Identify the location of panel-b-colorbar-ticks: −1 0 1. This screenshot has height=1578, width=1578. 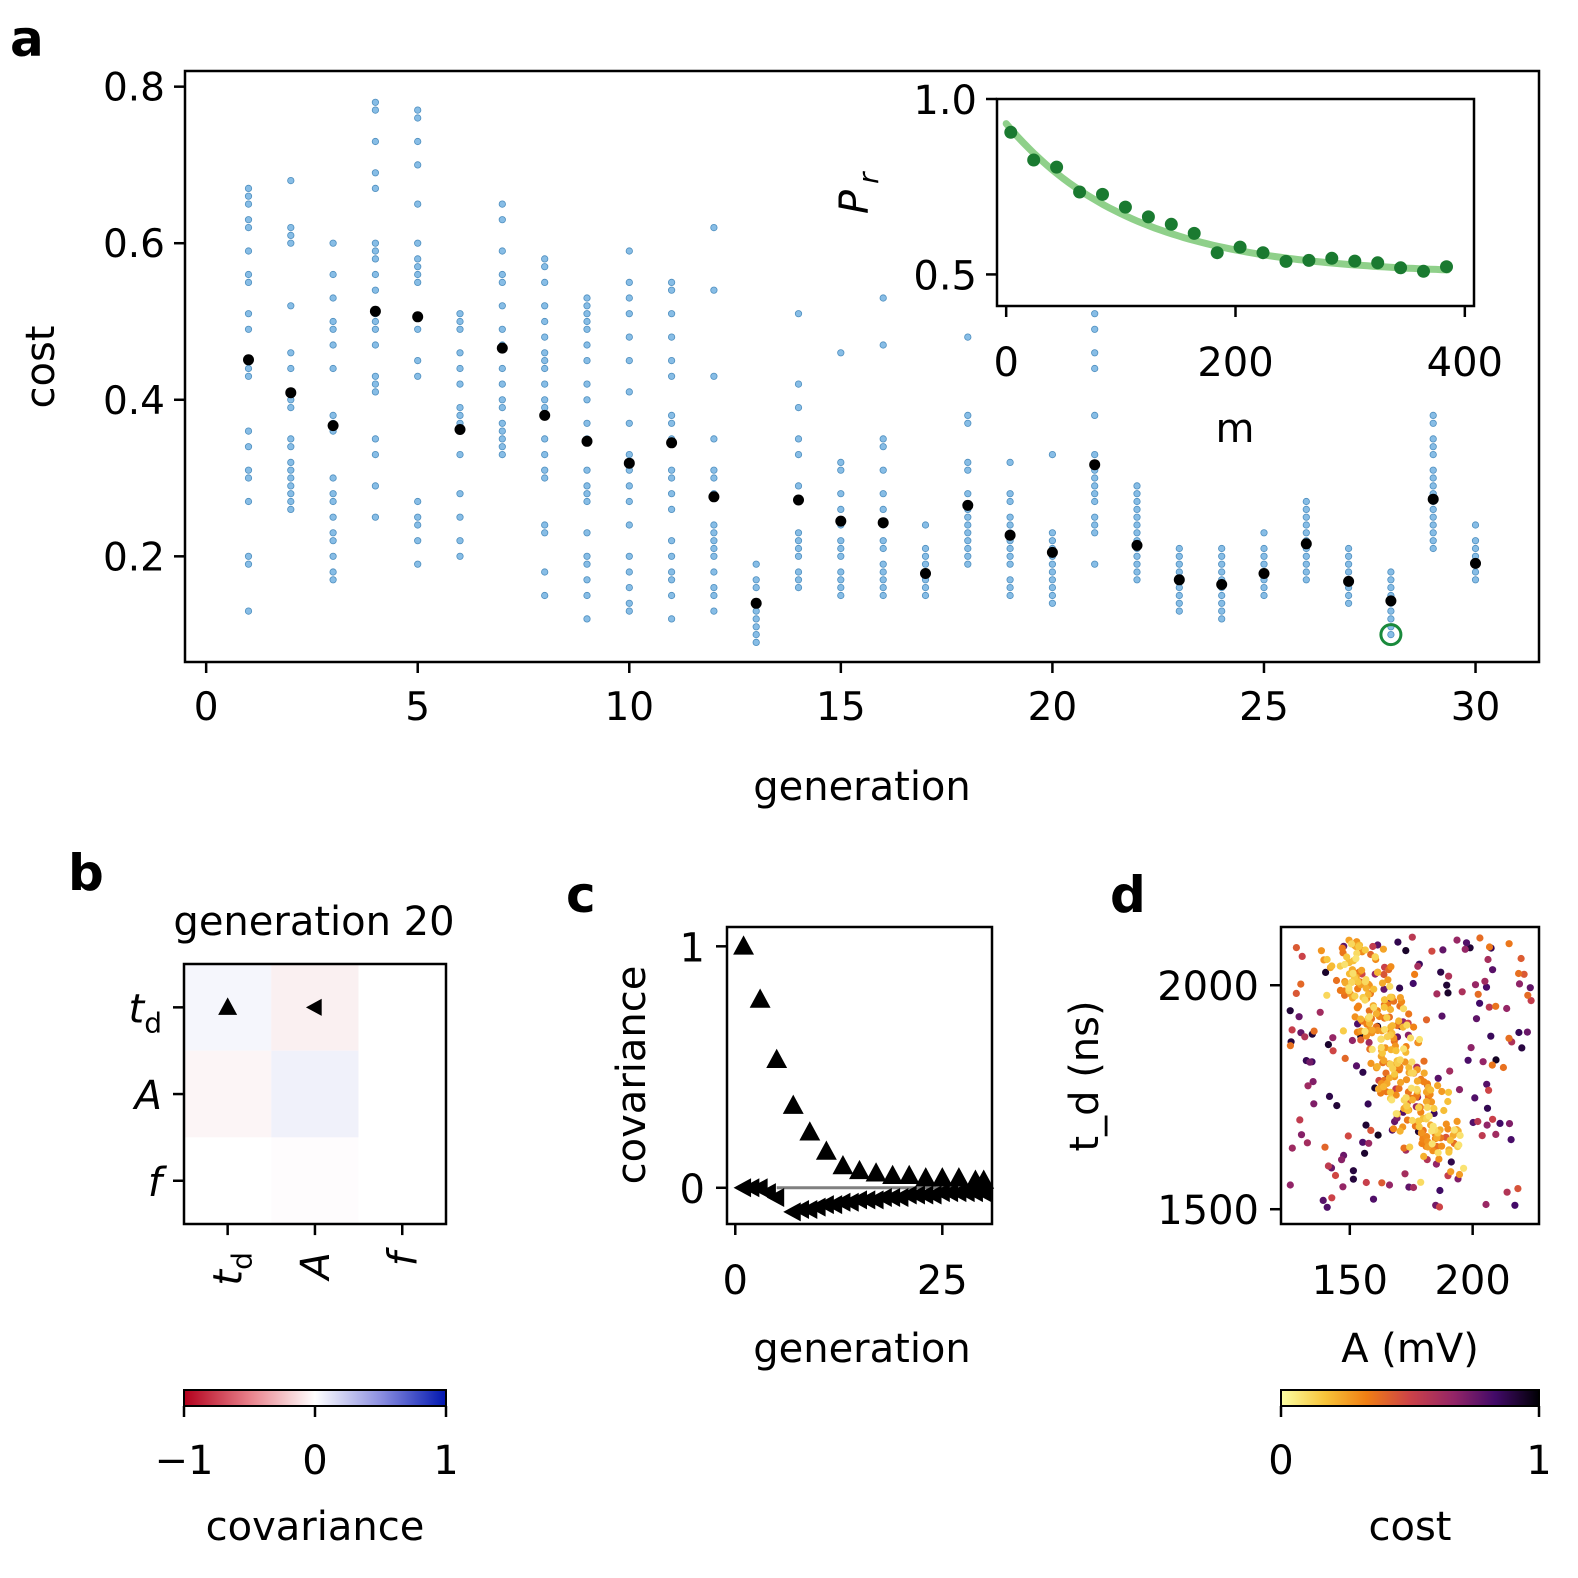
(307, 1445).